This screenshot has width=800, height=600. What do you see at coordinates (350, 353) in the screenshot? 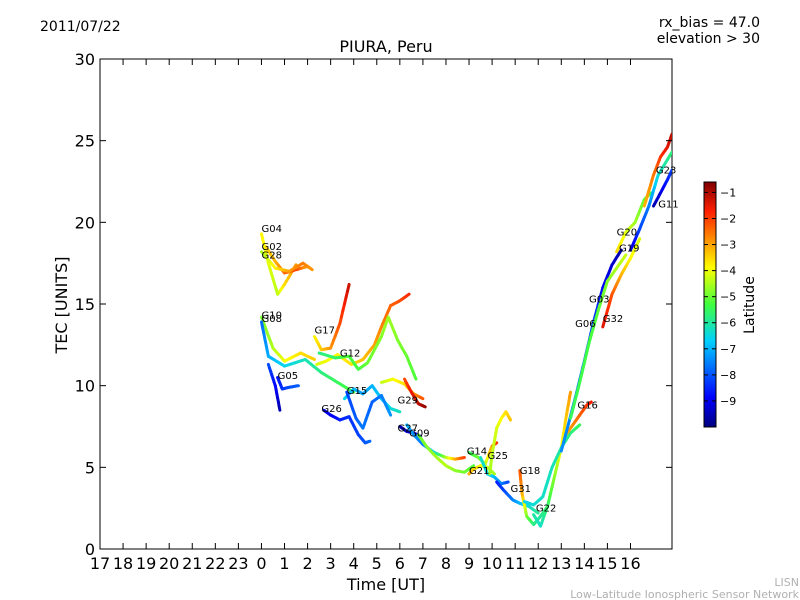
I see `satellite-label-g12: G12` at bounding box center [350, 353].